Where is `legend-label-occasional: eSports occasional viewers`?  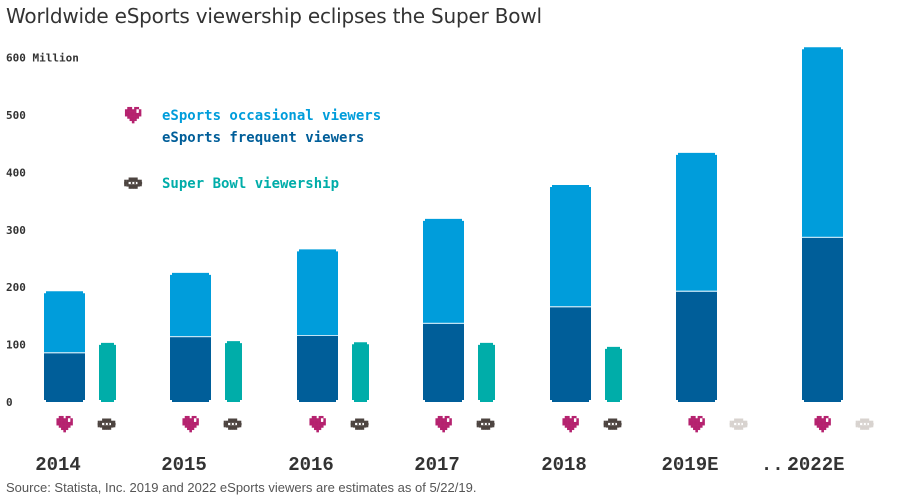 legend-label-occasional: eSports occasional viewers is located at coordinates (271, 116).